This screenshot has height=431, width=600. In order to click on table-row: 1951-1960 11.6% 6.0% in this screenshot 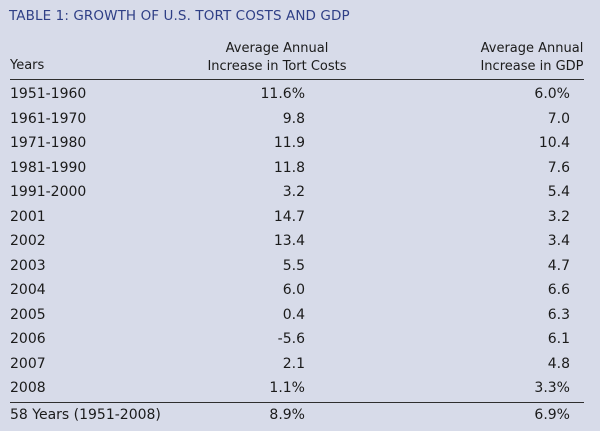, I will do `click(300, 96)`.